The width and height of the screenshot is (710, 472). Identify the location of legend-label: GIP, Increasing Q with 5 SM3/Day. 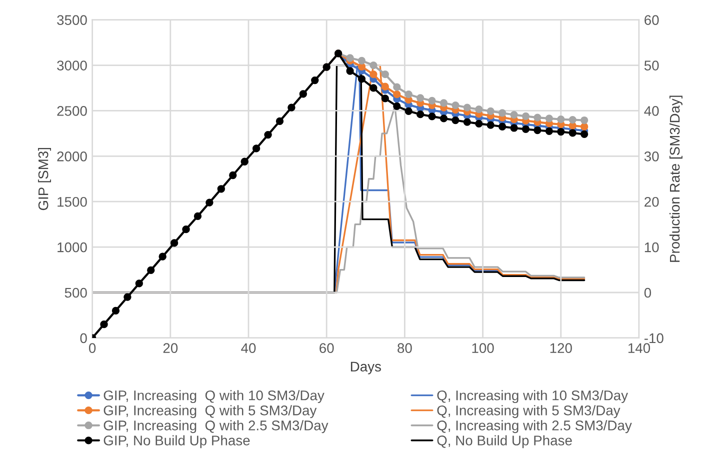
(210, 411).